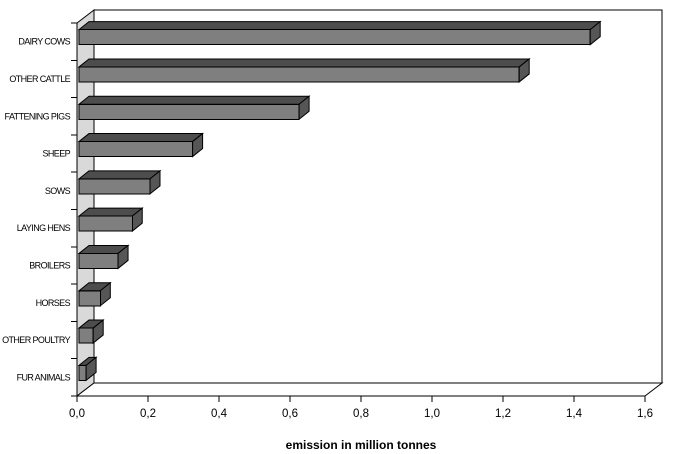 Image resolution: width=686 pixels, height=454 pixels. Describe the element at coordinates (53, 303) in the screenshot. I see `category-label: HORSES` at that location.